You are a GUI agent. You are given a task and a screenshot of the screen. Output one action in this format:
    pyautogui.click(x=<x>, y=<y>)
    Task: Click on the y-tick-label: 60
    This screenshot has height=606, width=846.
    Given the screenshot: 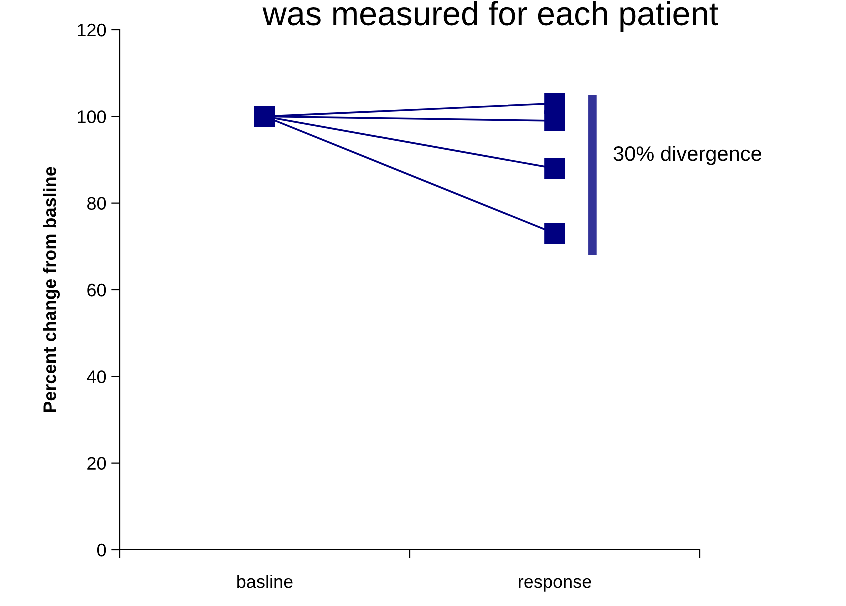 What is the action you would take?
    pyautogui.click(x=97, y=290)
    